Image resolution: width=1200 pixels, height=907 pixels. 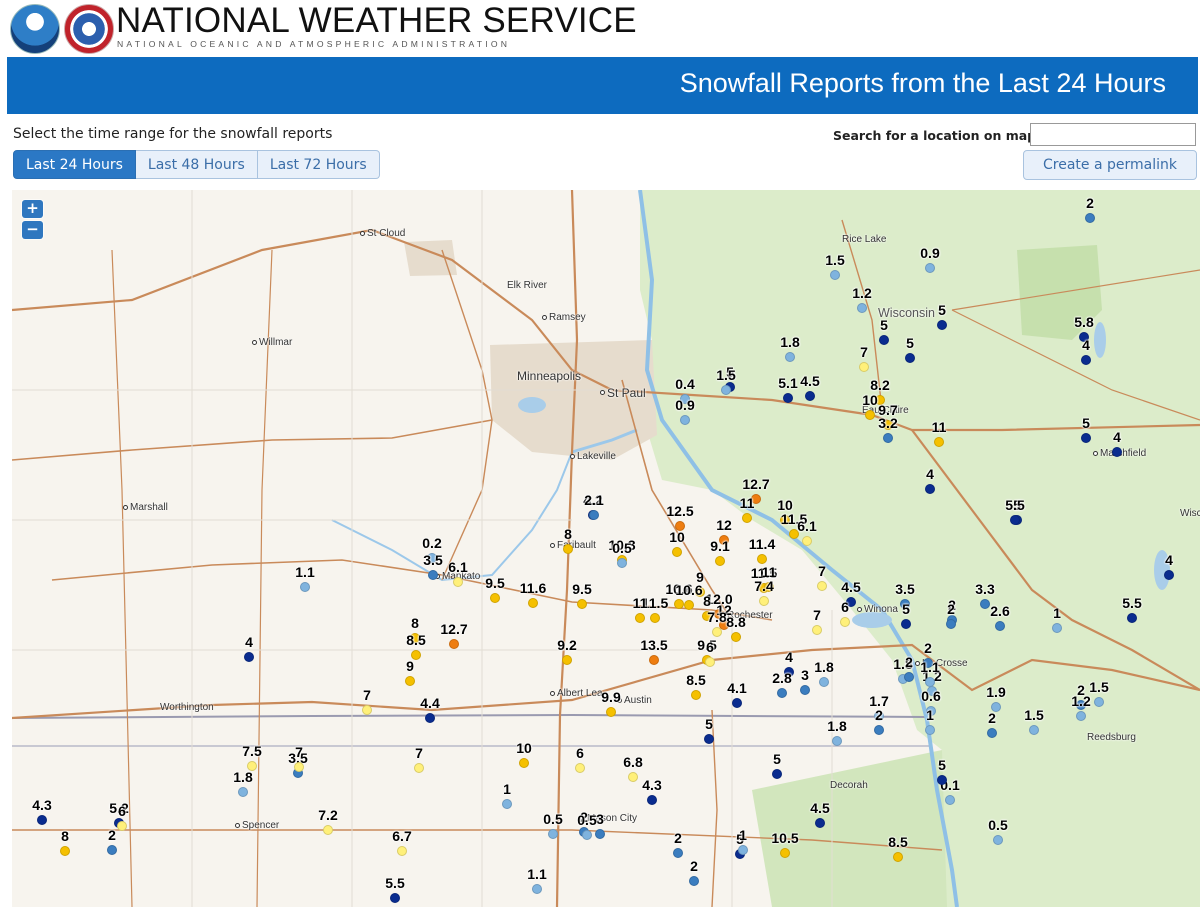 I want to click on nws-logo-icon, so click(x=89, y=29).